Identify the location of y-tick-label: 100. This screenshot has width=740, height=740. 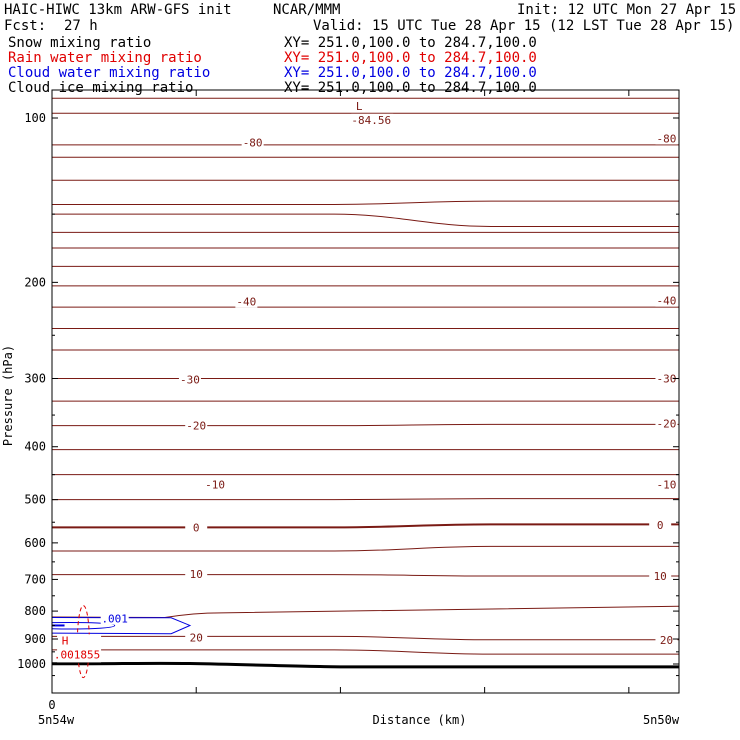
(35, 118).